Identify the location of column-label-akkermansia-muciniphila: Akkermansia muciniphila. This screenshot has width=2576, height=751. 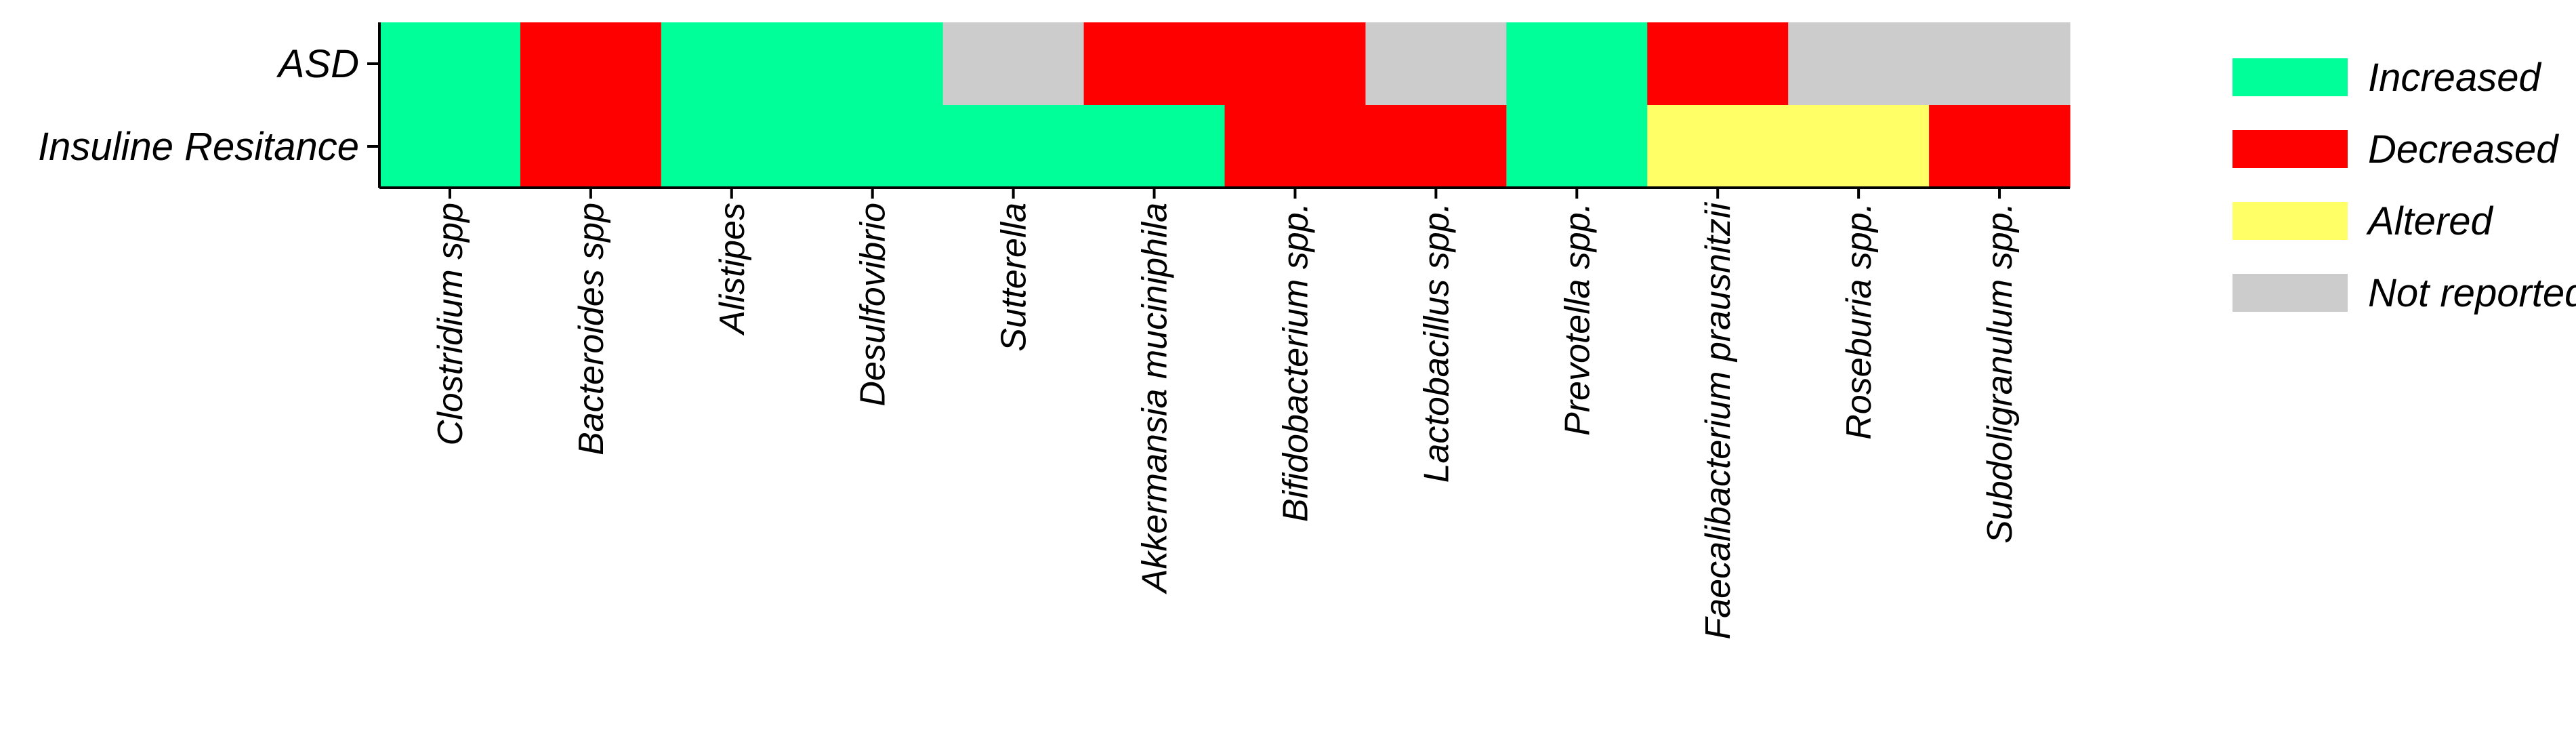
(1155, 398).